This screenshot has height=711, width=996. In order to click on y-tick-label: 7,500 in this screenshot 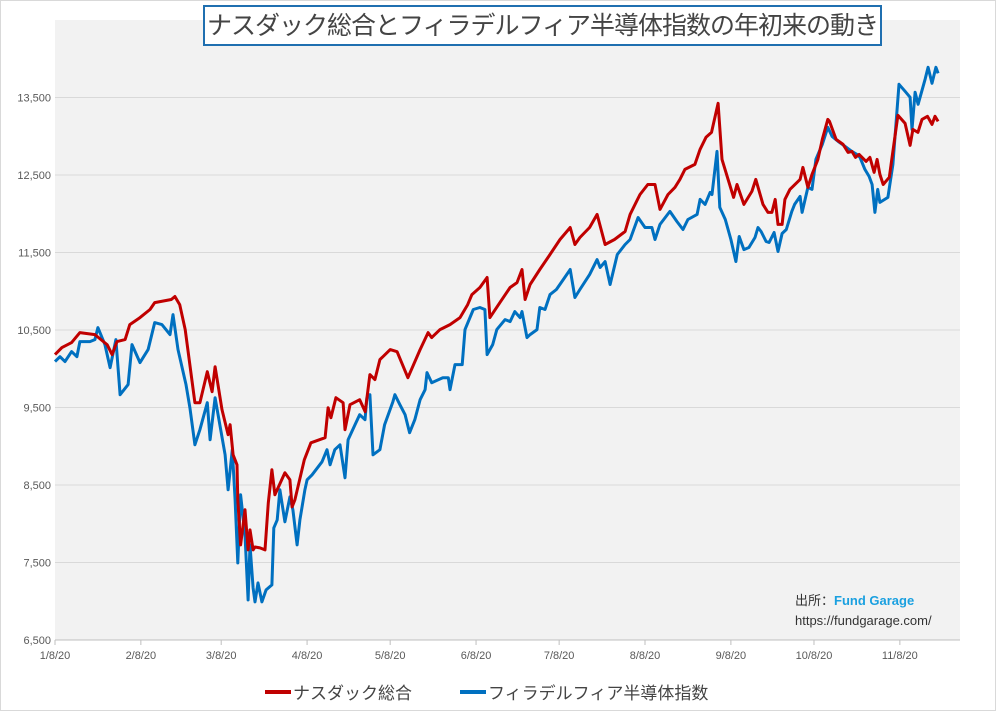, I will do `click(37, 564)`.